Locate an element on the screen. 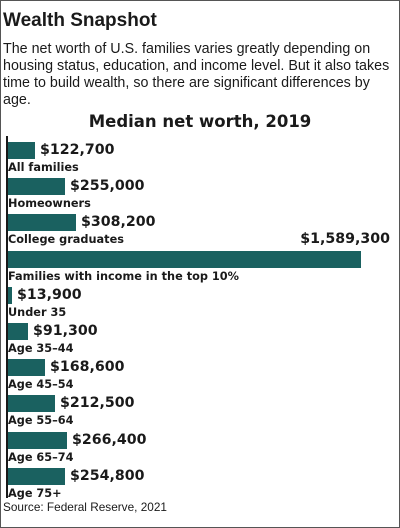 The height and width of the screenshot is (528, 400). category-label: Age 35–44 is located at coordinates (41, 348).